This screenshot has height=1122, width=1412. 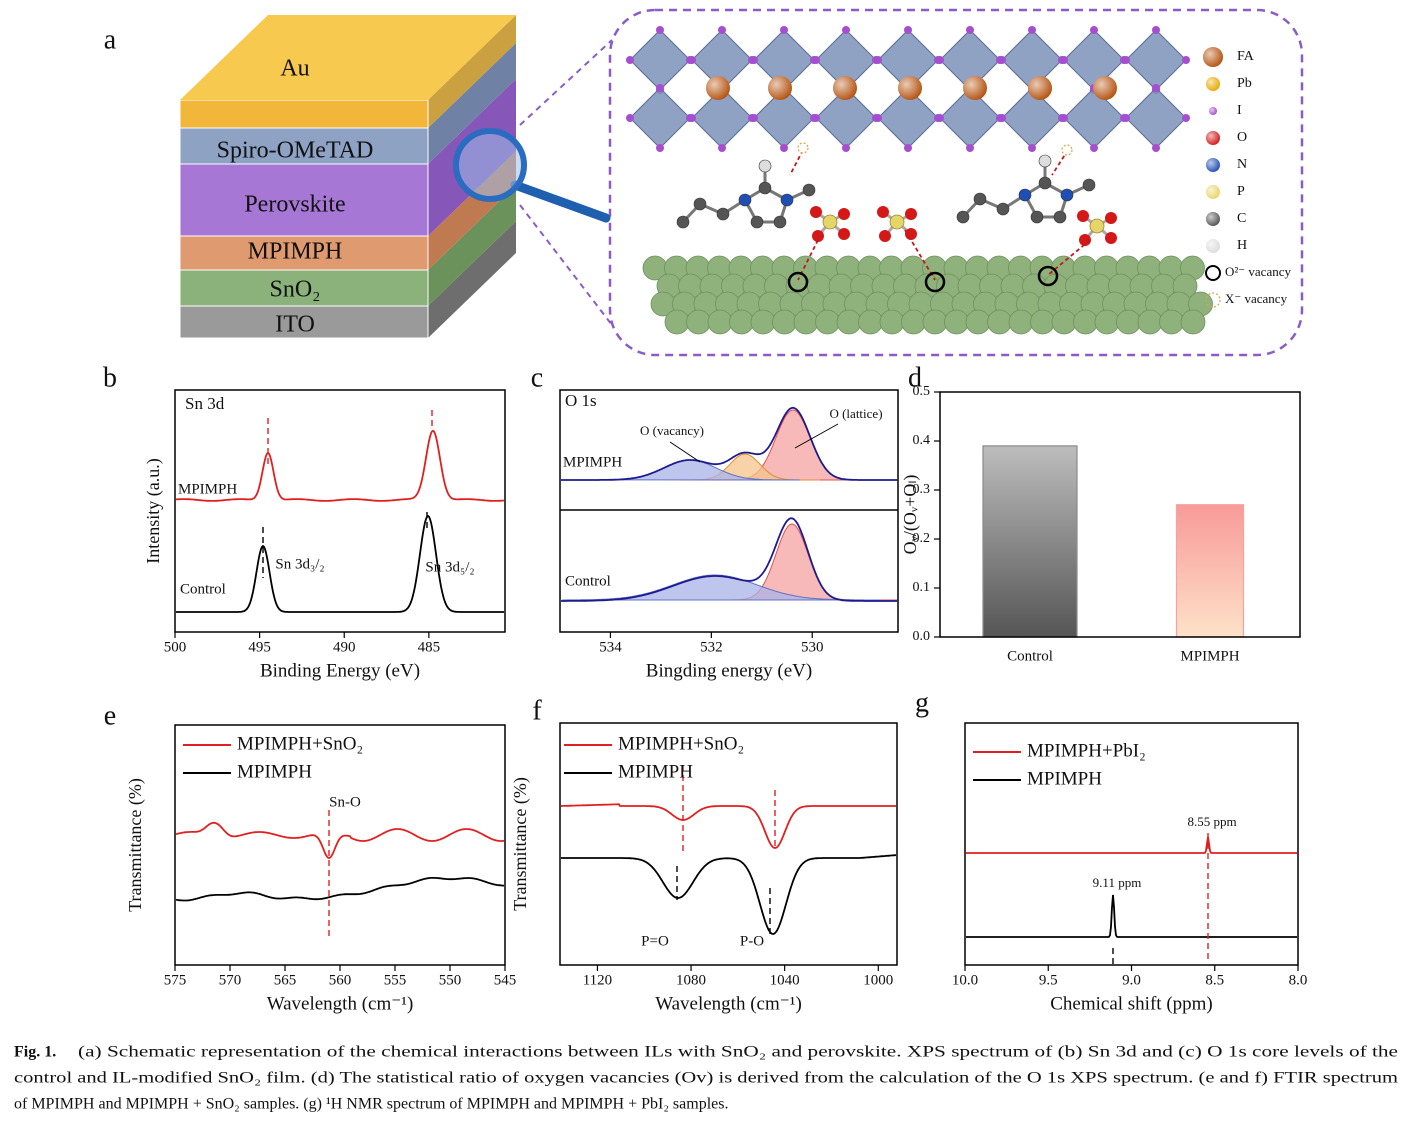 I want to click on plot-title: Sn 3d, so click(x=205, y=403).